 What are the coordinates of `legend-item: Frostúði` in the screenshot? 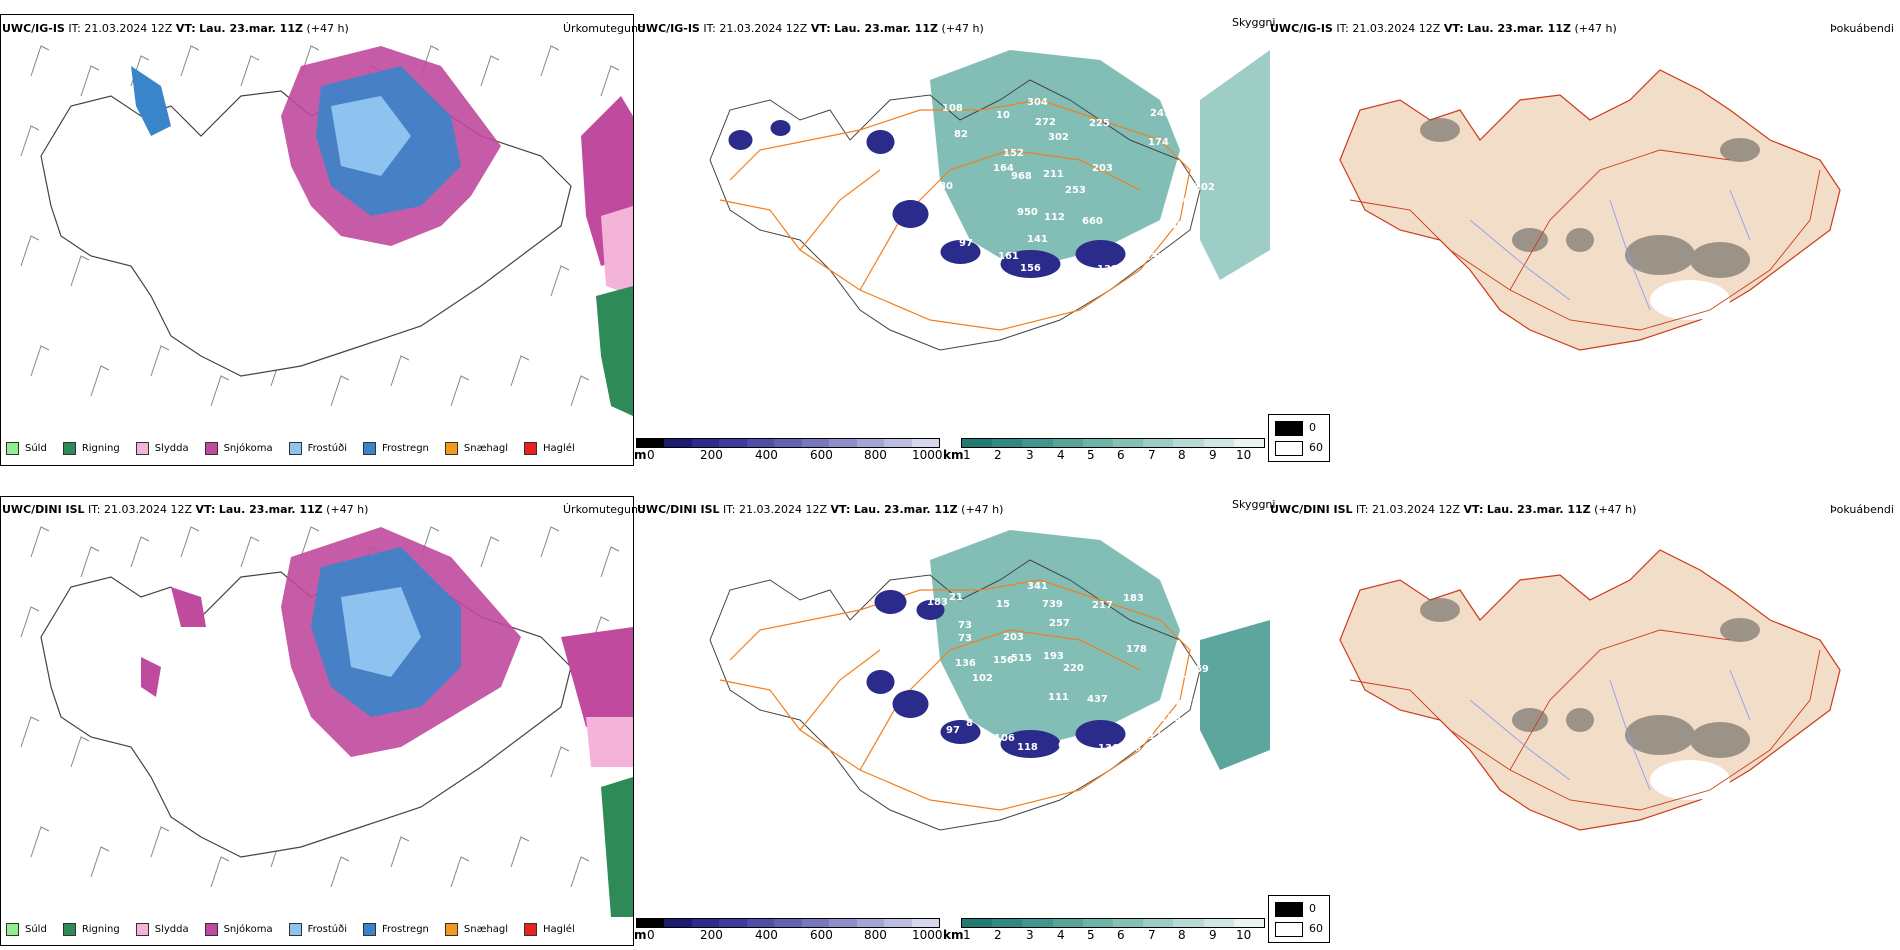 It's located at (317, 448).